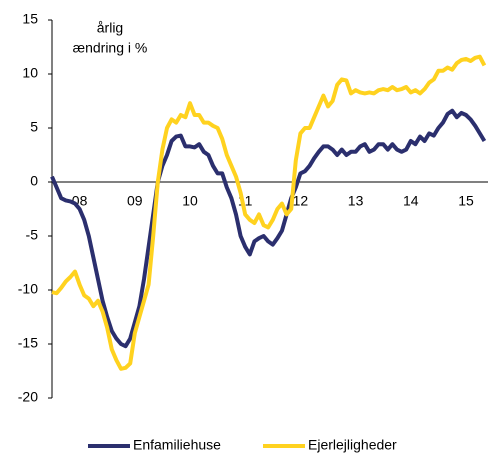 The height and width of the screenshot is (455, 491). What do you see at coordinates (30, 19) in the screenshot?
I see `y-tick-label: 15` at bounding box center [30, 19].